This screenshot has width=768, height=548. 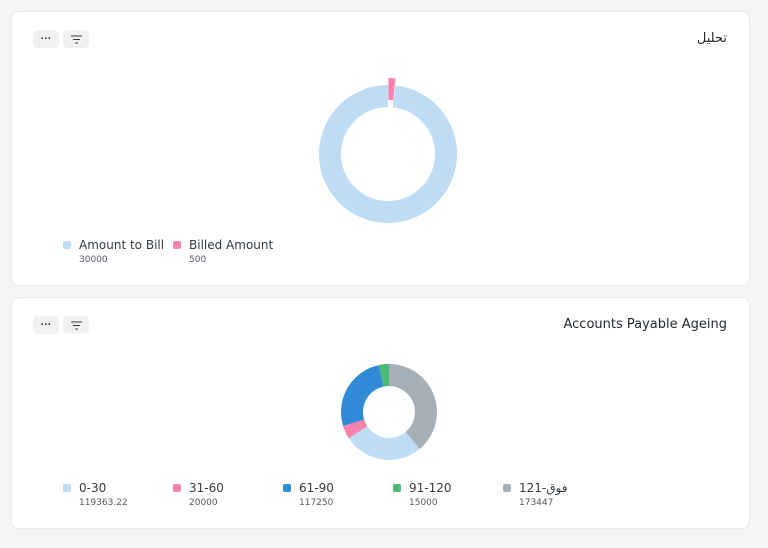 What do you see at coordinates (536, 503) in the screenshot?
I see `legend-value: 173447` at bounding box center [536, 503].